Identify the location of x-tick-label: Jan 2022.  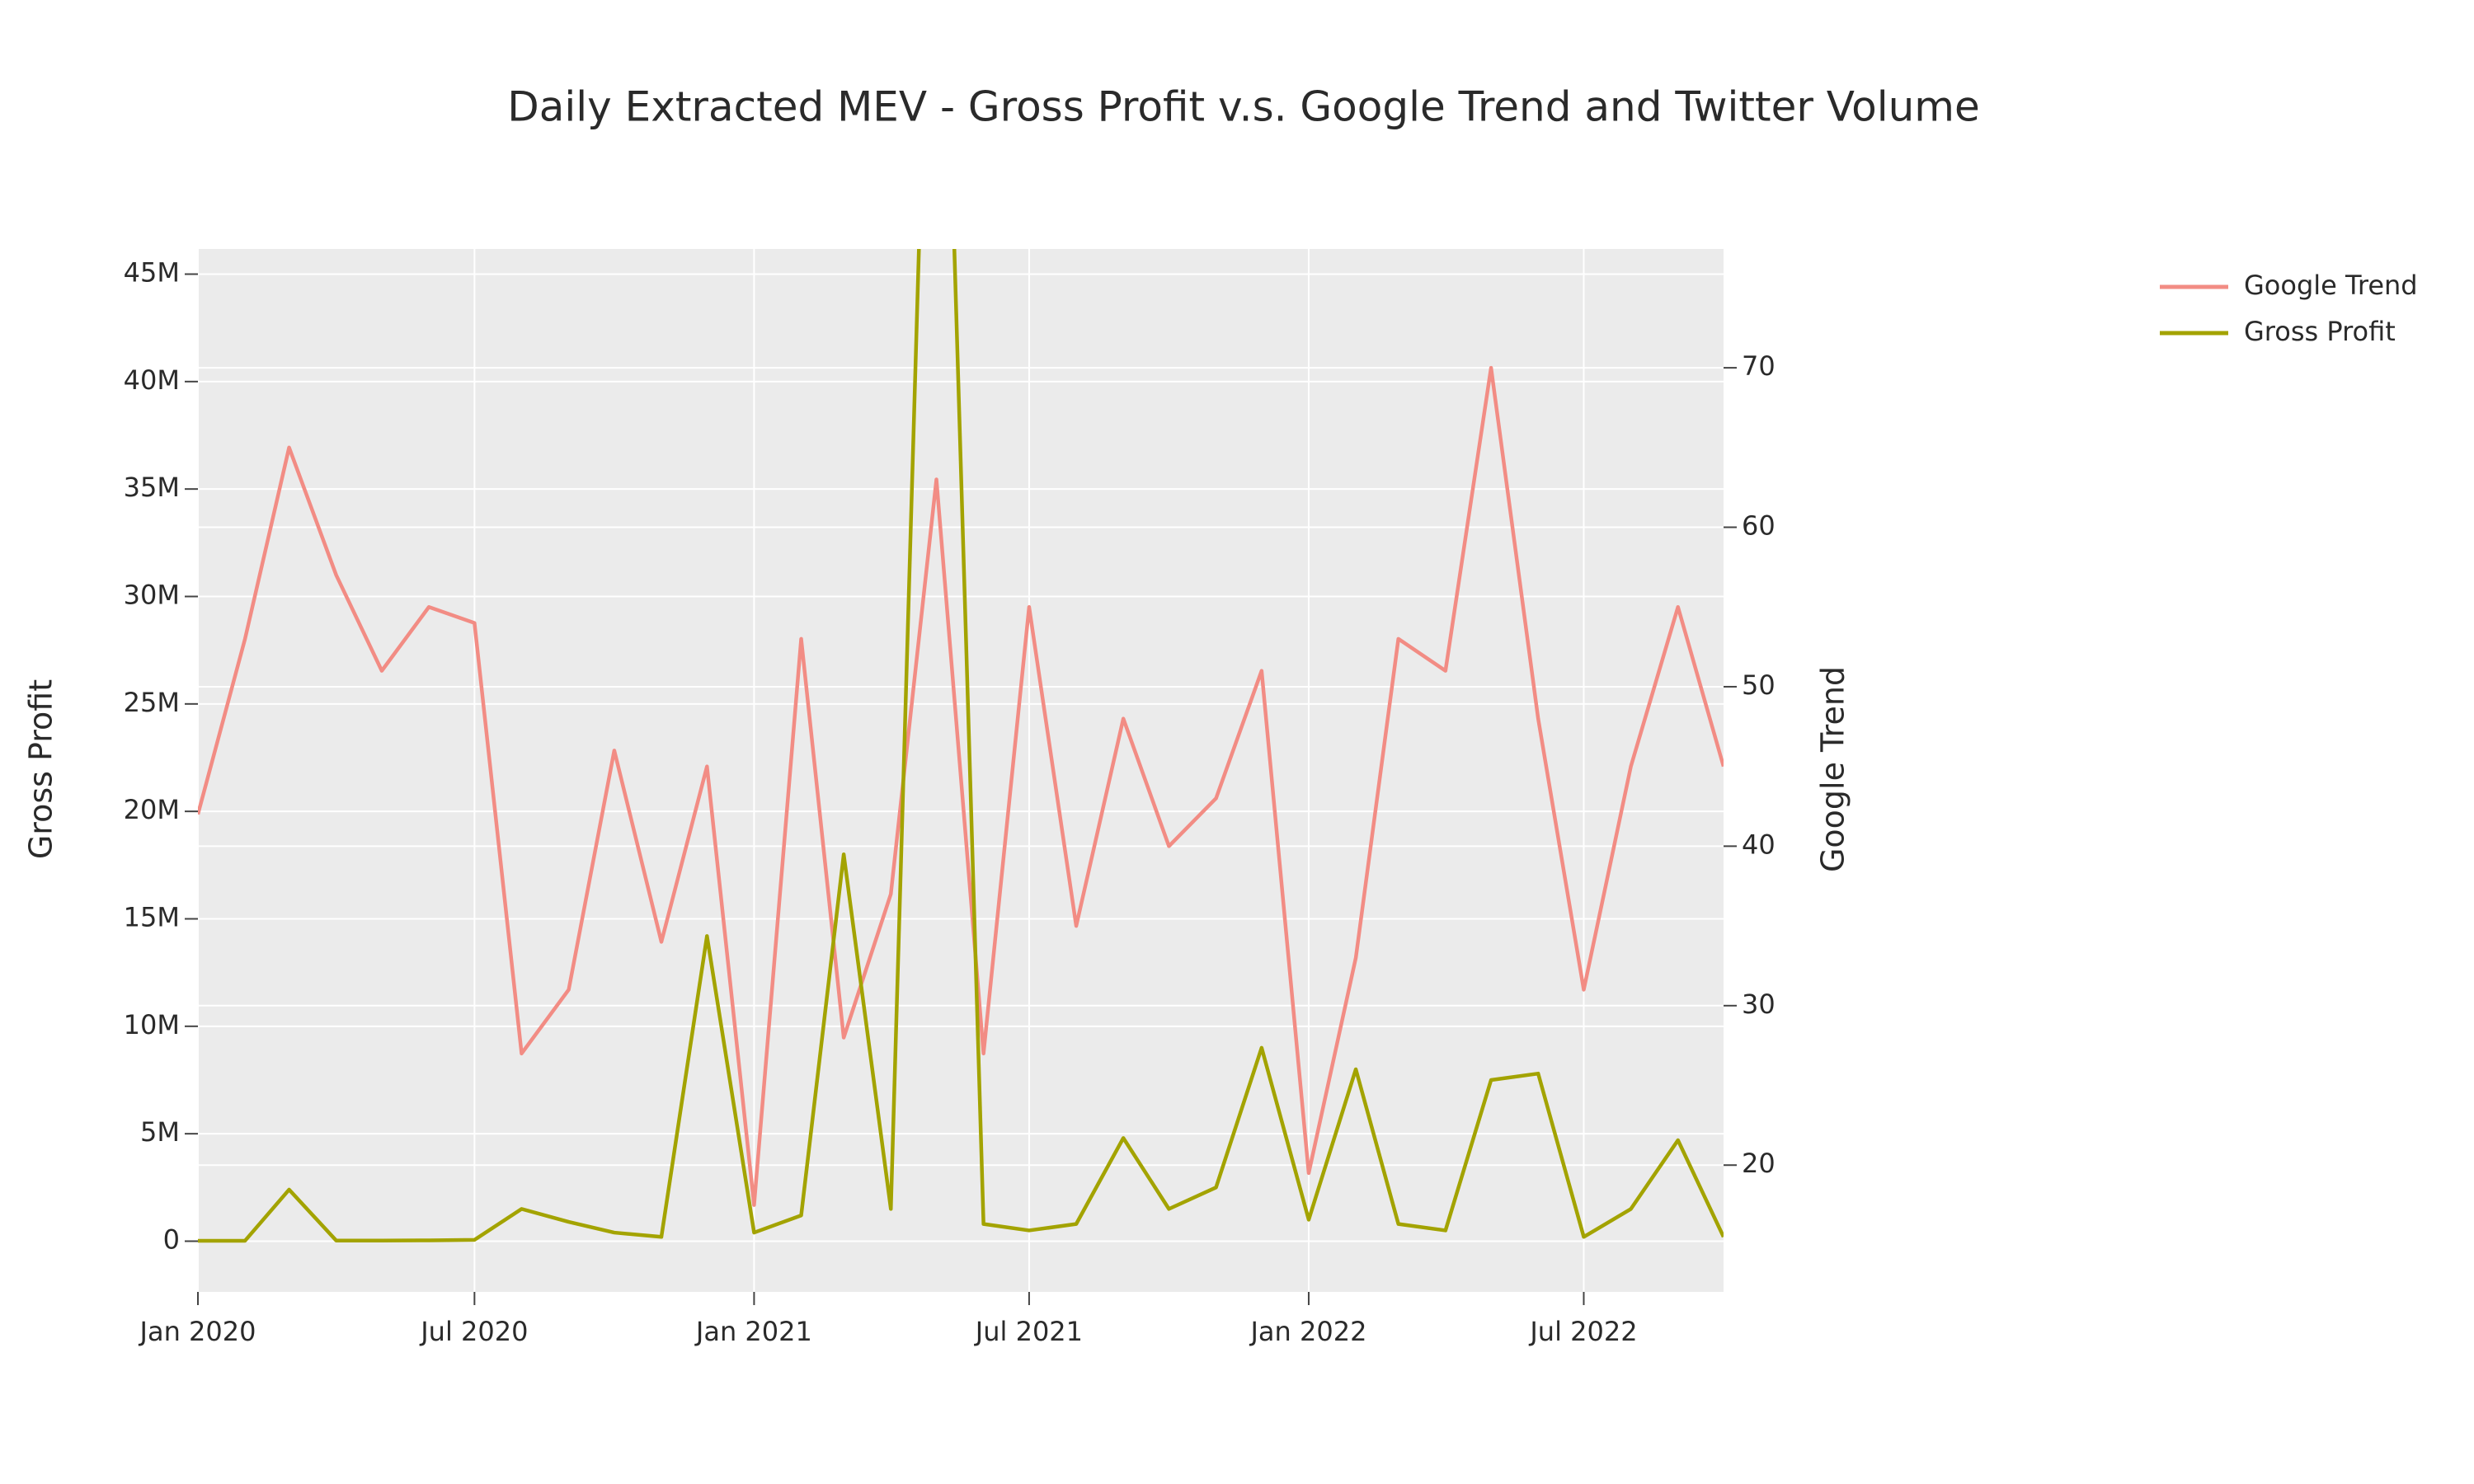
(1307, 1331).